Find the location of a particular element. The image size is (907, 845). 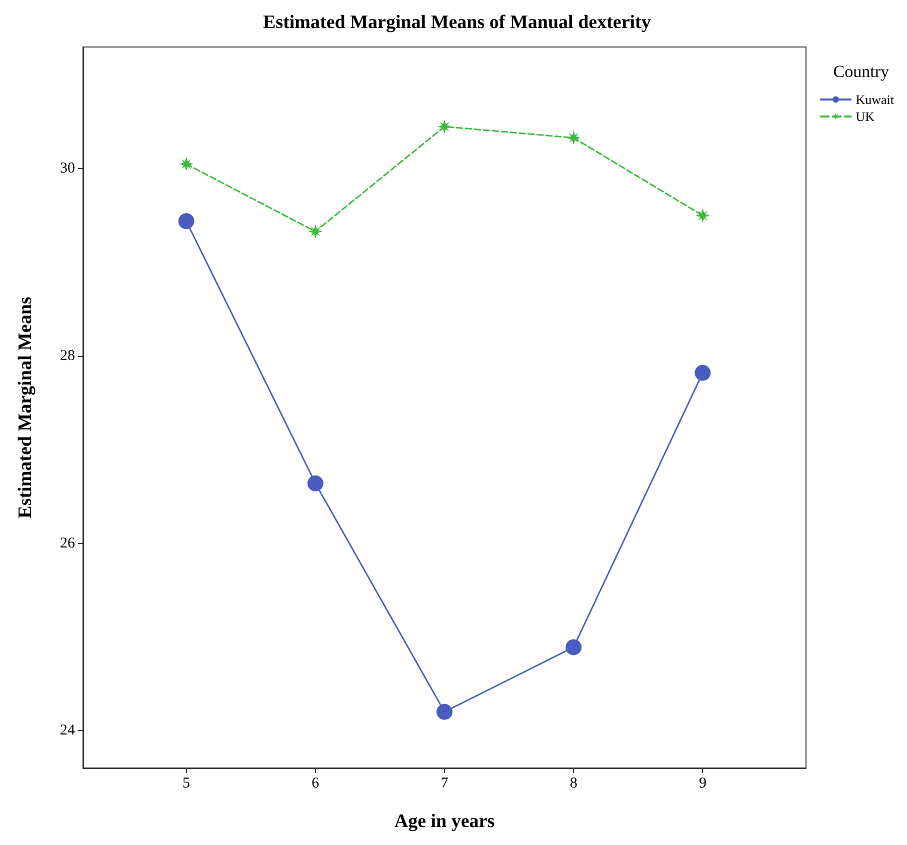

y-tick-label: 30 is located at coordinates (67, 168).